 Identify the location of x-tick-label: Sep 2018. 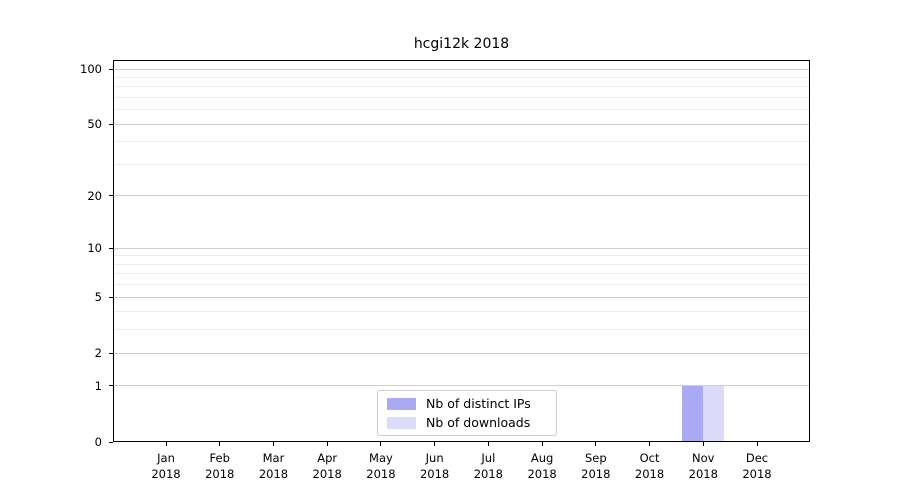
(596, 466).